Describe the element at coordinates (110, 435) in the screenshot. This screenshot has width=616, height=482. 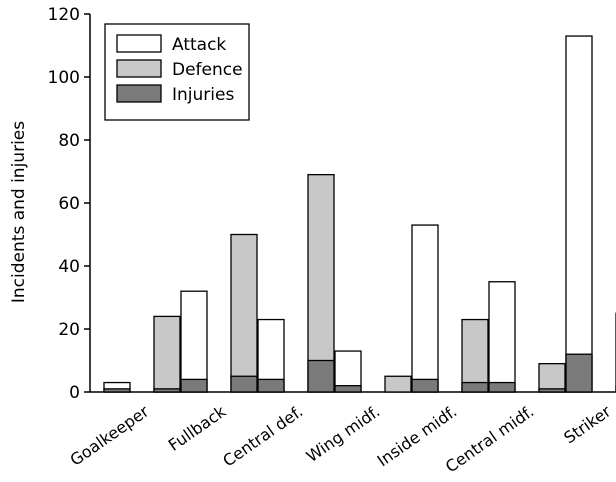
I see `x-tick-label: Goalkeeper` at that location.